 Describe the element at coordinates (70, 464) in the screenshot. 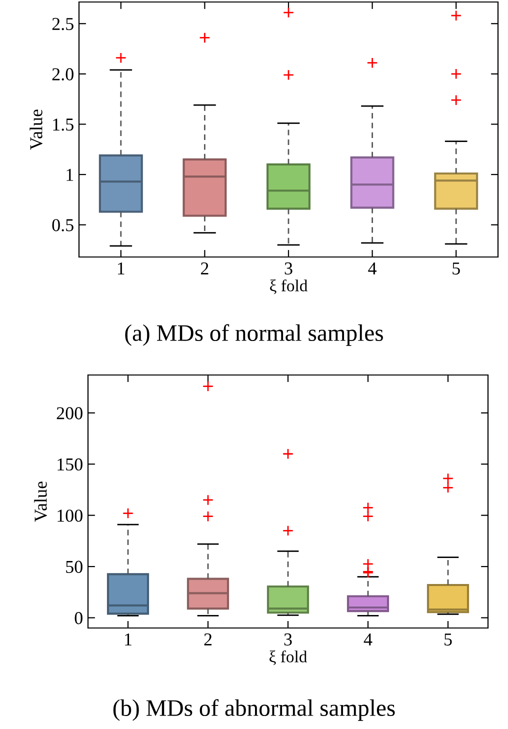

I see `y-tick-label: 150` at that location.